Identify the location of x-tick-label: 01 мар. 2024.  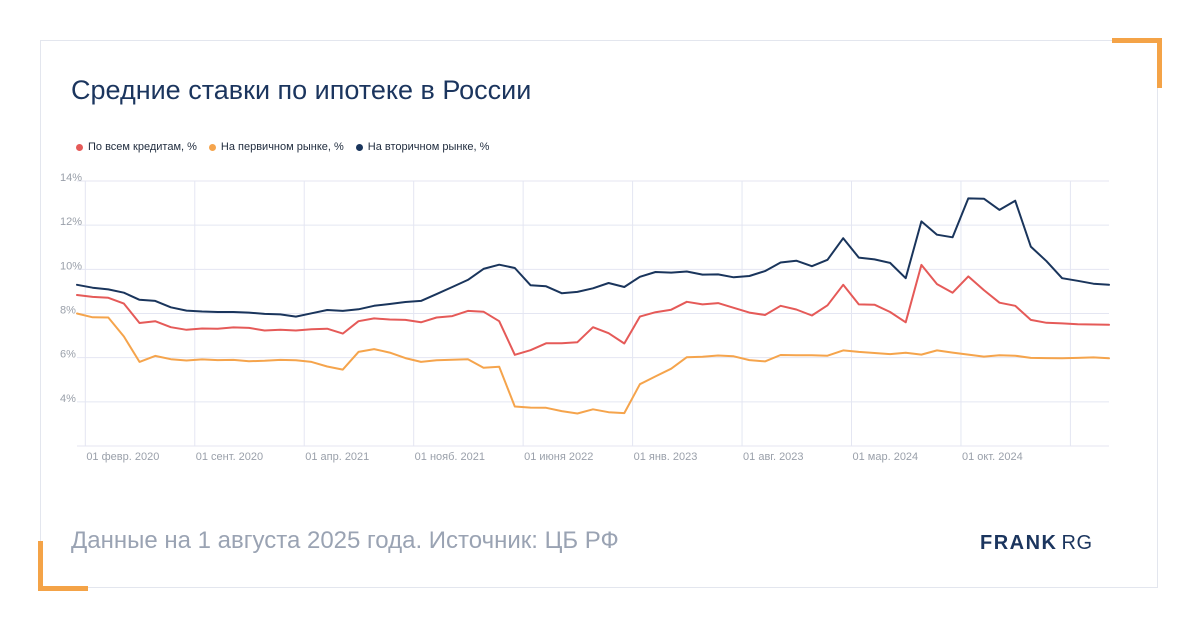
(886, 457).